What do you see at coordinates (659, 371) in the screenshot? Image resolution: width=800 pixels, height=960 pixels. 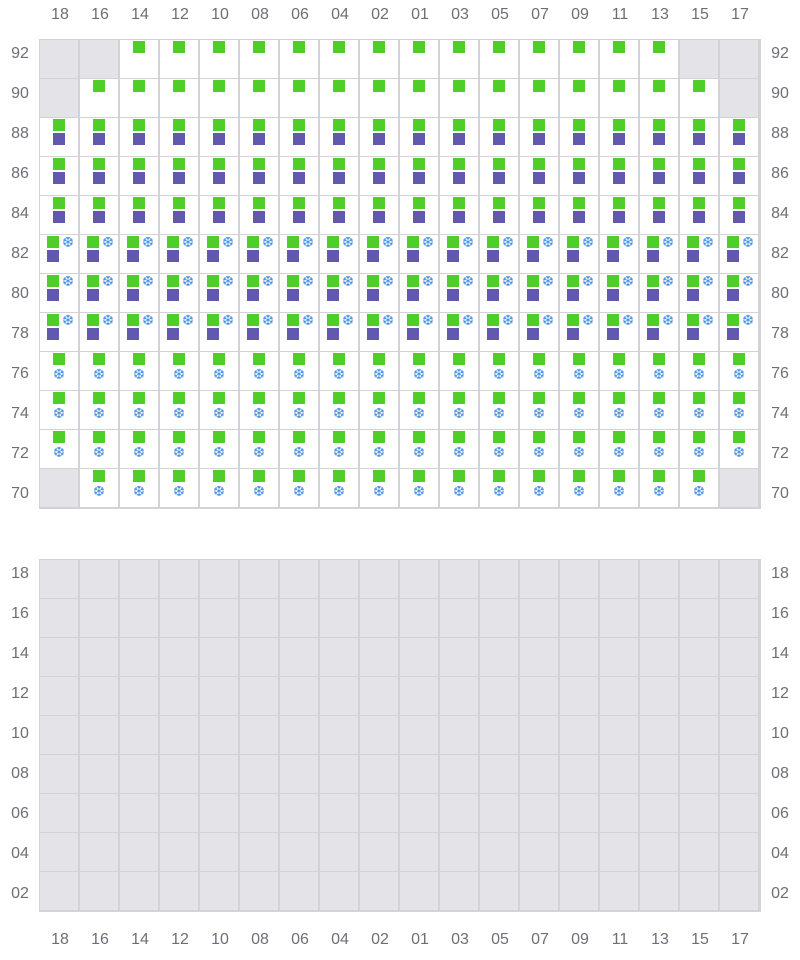 I see `slot-76-13: ❆` at bounding box center [659, 371].